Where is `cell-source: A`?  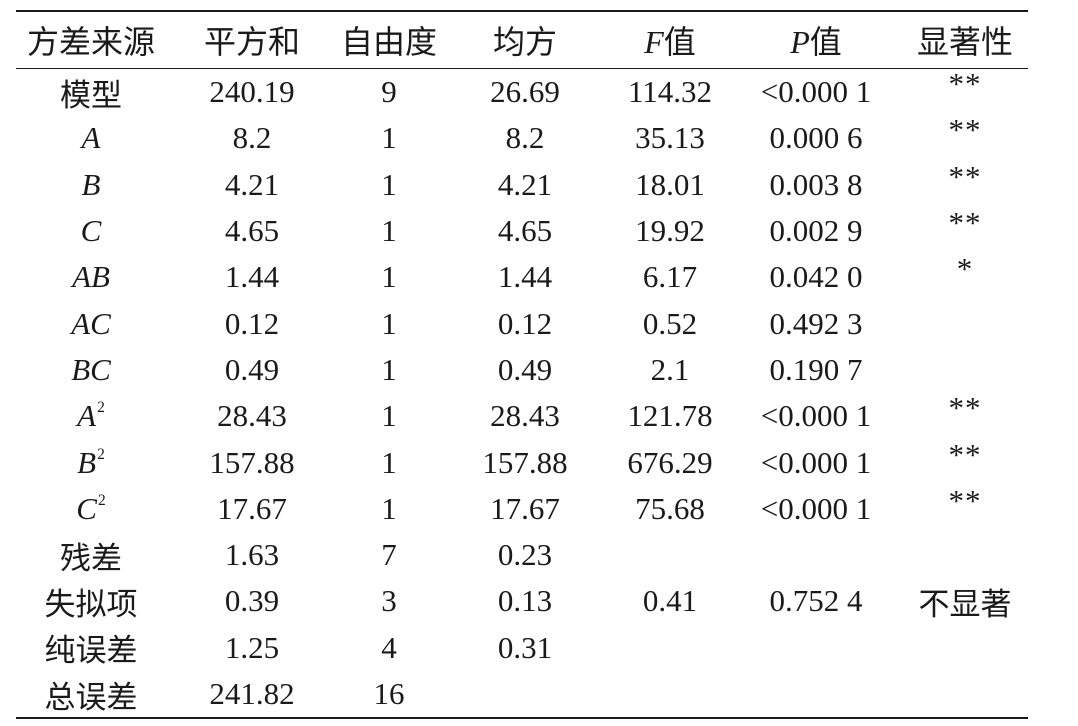
cell-source: A is located at coordinates (91, 138).